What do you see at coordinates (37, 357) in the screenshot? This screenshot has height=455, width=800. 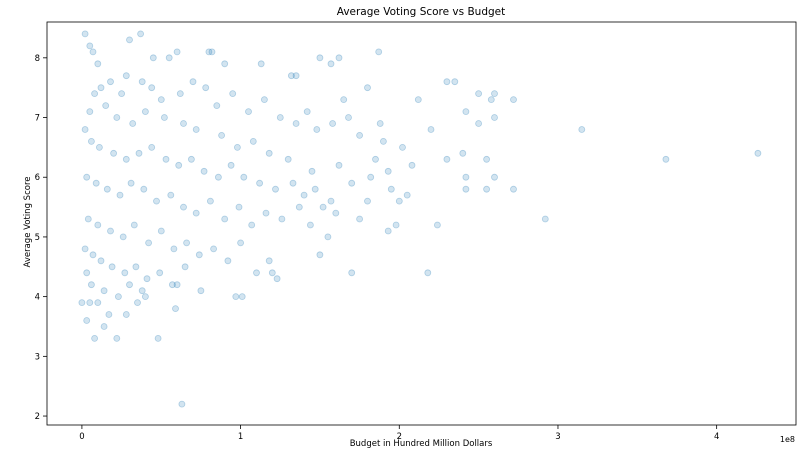 I see `y-tick-label: 3` at bounding box center [37, 357].